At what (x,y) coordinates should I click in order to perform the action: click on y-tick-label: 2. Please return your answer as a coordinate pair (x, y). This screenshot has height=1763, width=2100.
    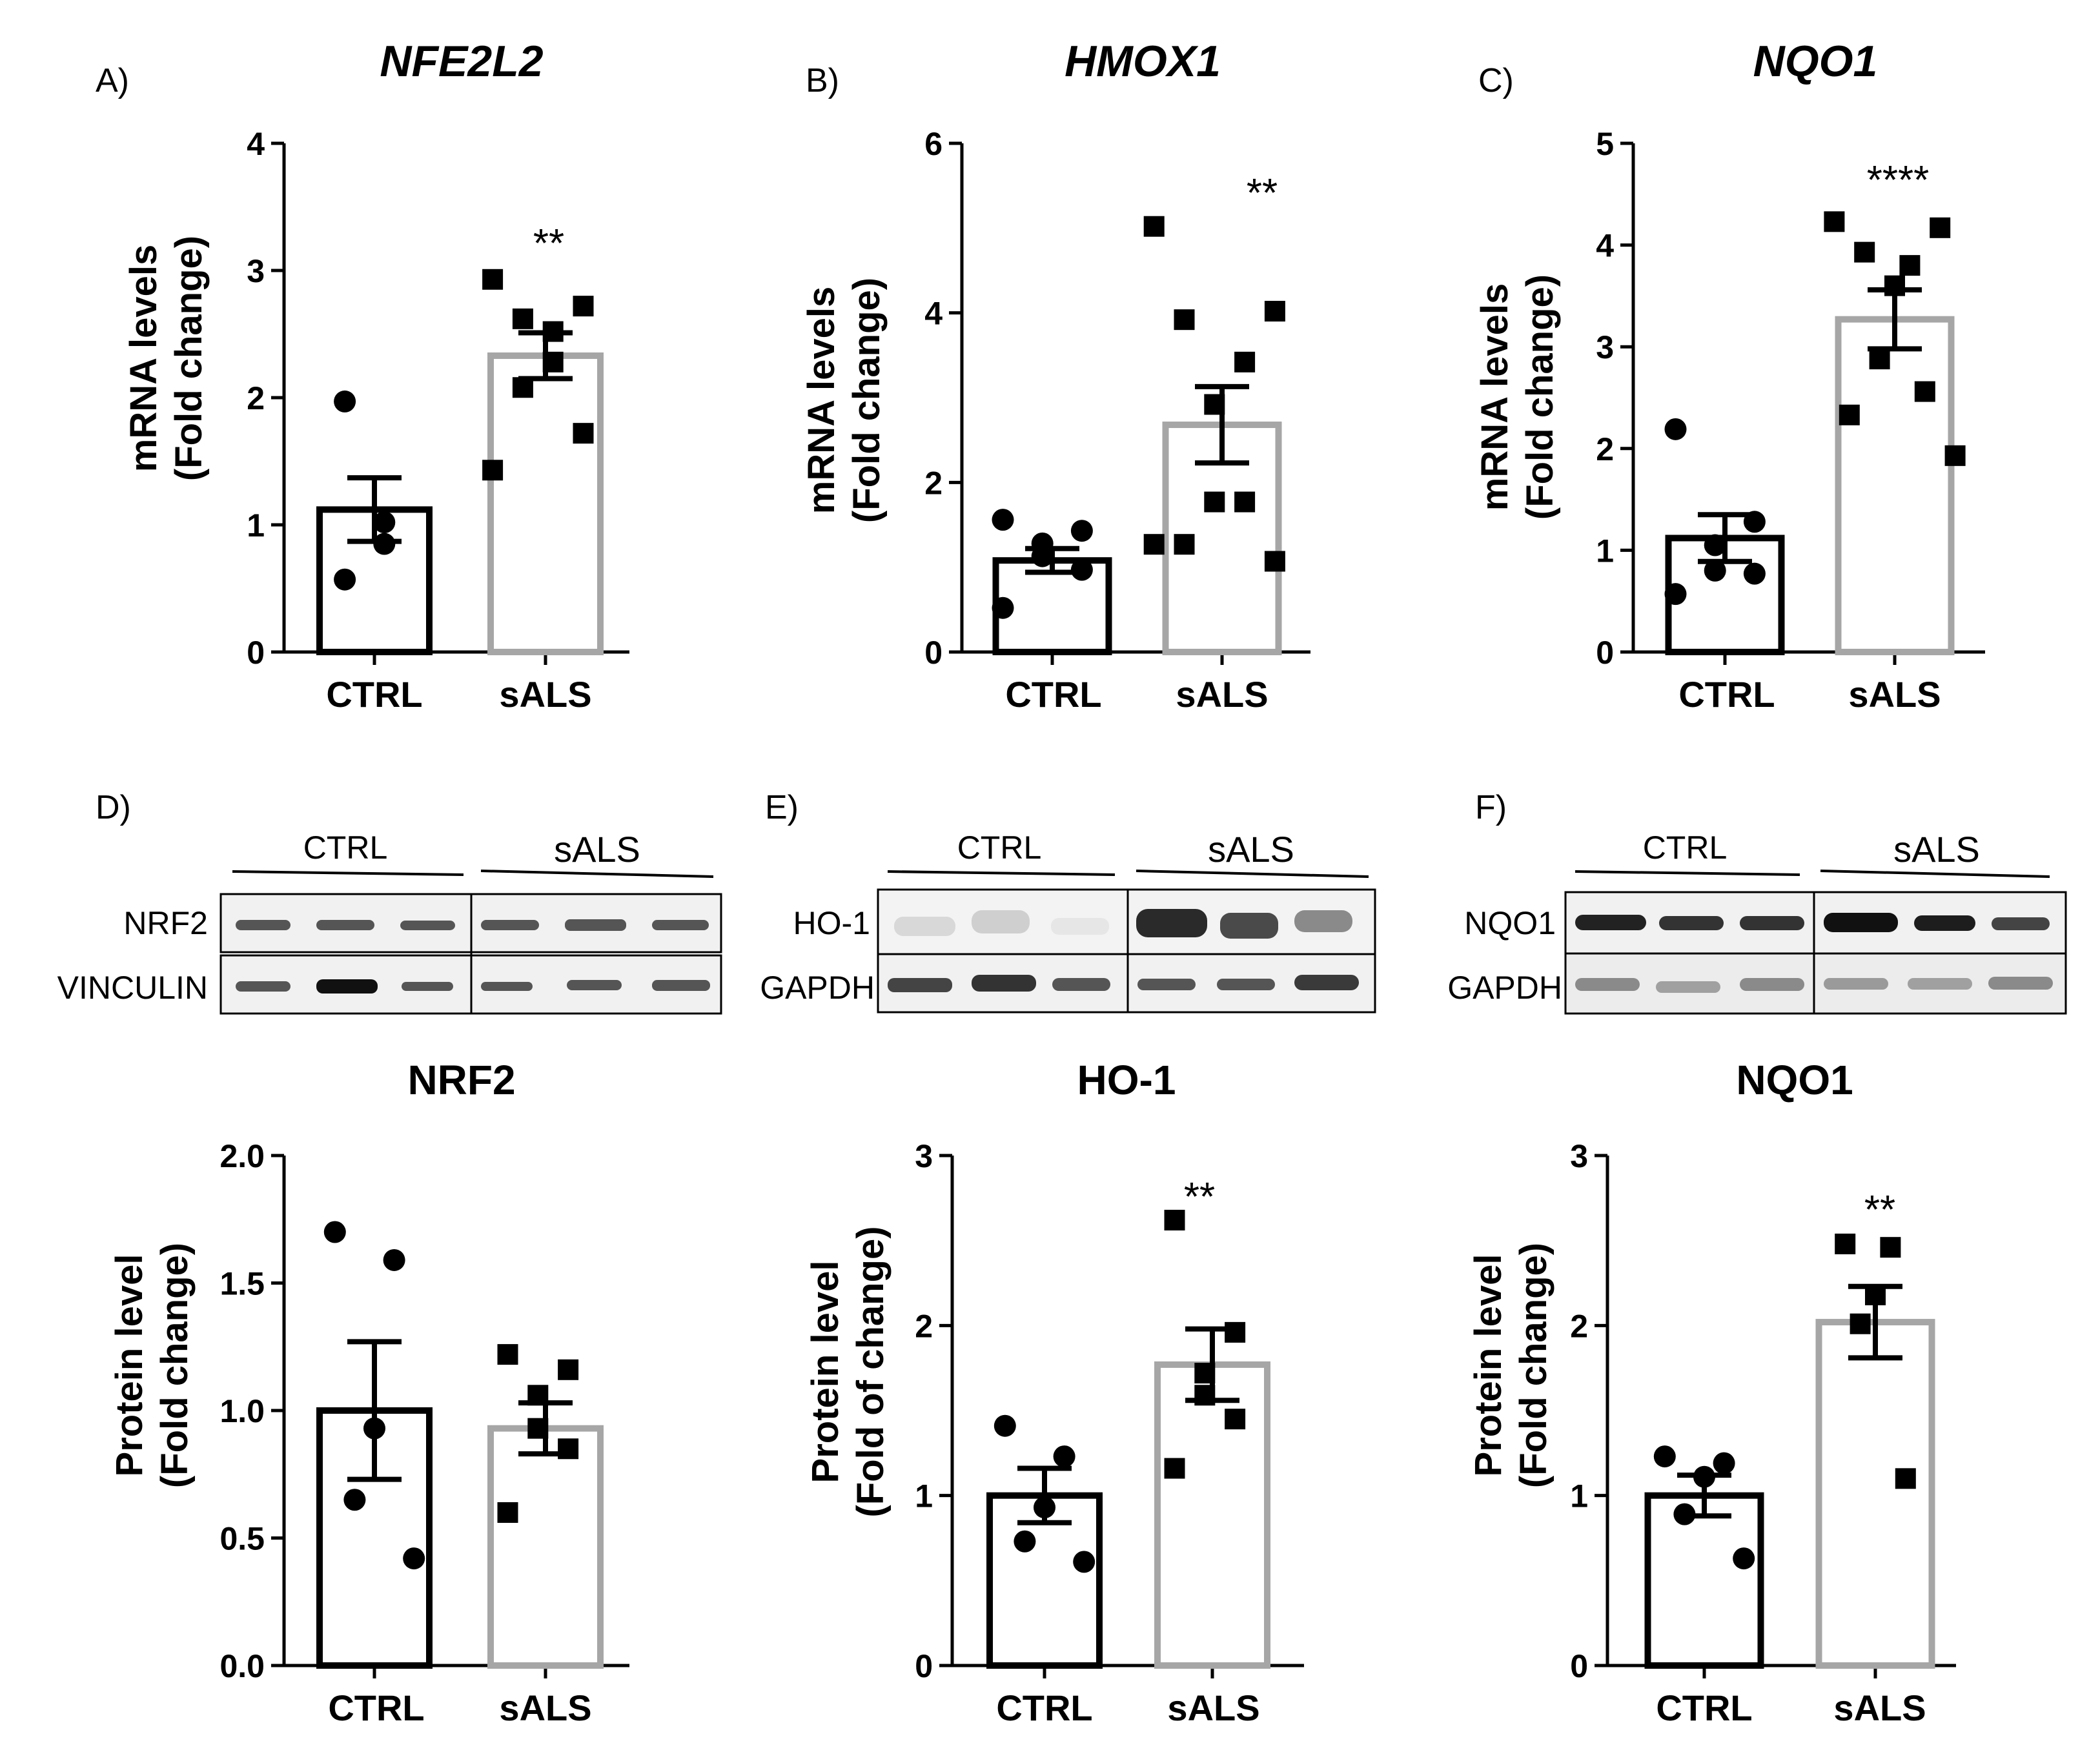
    Looking at the image, I should click on (1605, 449).